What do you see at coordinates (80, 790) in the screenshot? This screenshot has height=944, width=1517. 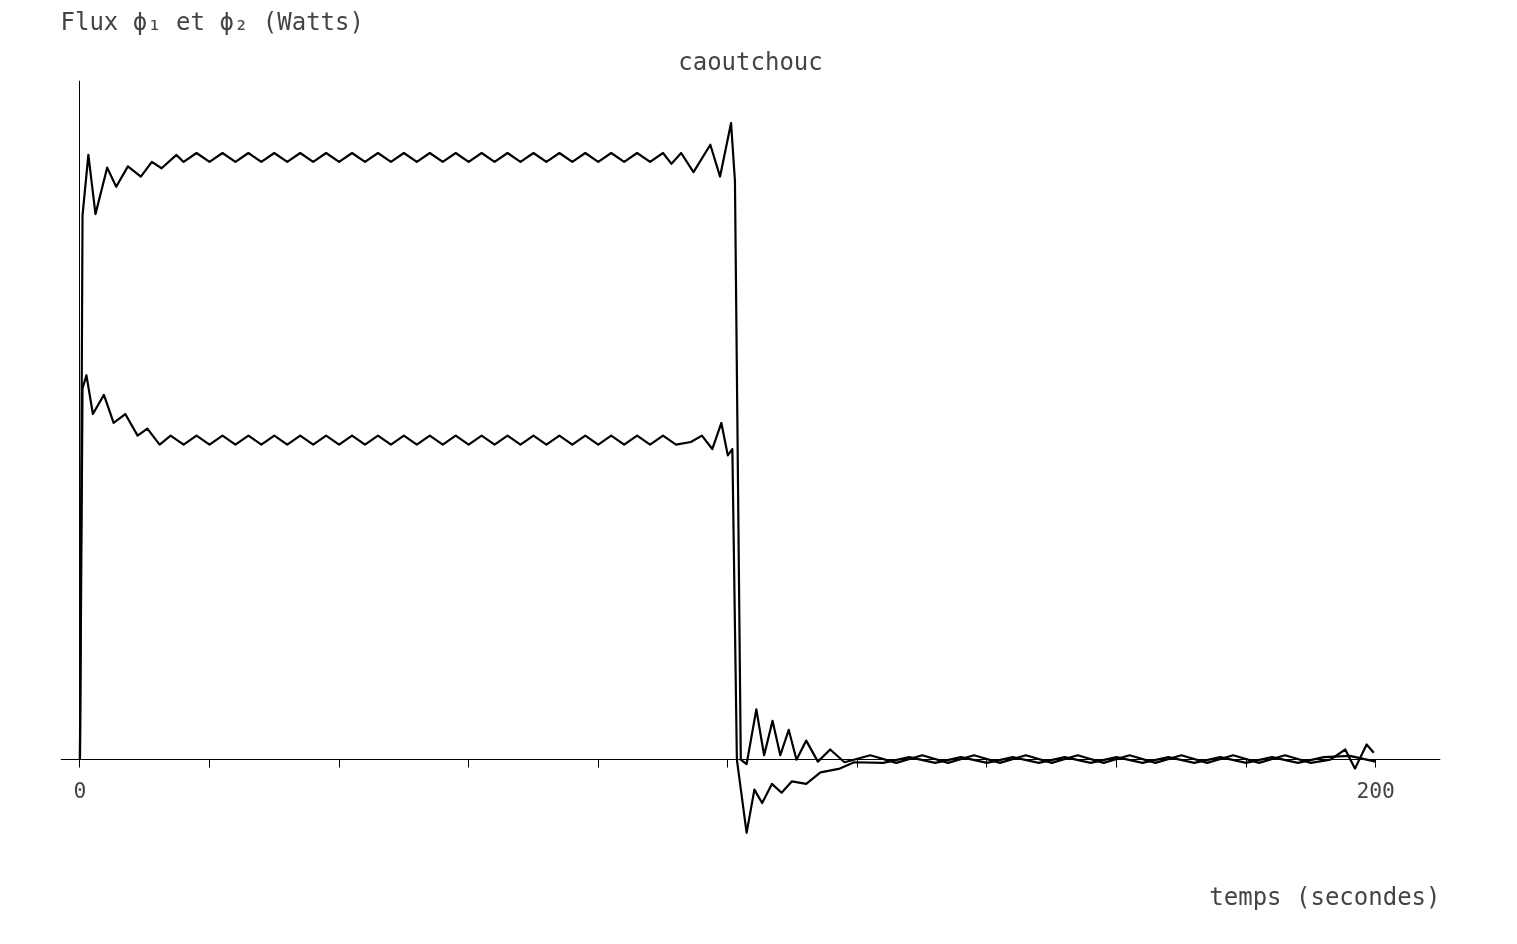 I see `x-tick-label: 0` at bounding box center [80, 790].